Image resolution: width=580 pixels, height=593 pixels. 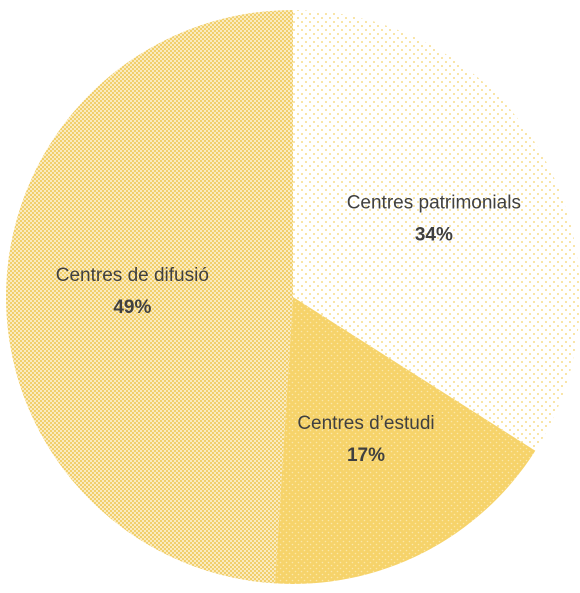 What do you see at coordinates (434, 235) in the screenshot?
I see `slice-value: 34%` at bounding box center [434, 235].